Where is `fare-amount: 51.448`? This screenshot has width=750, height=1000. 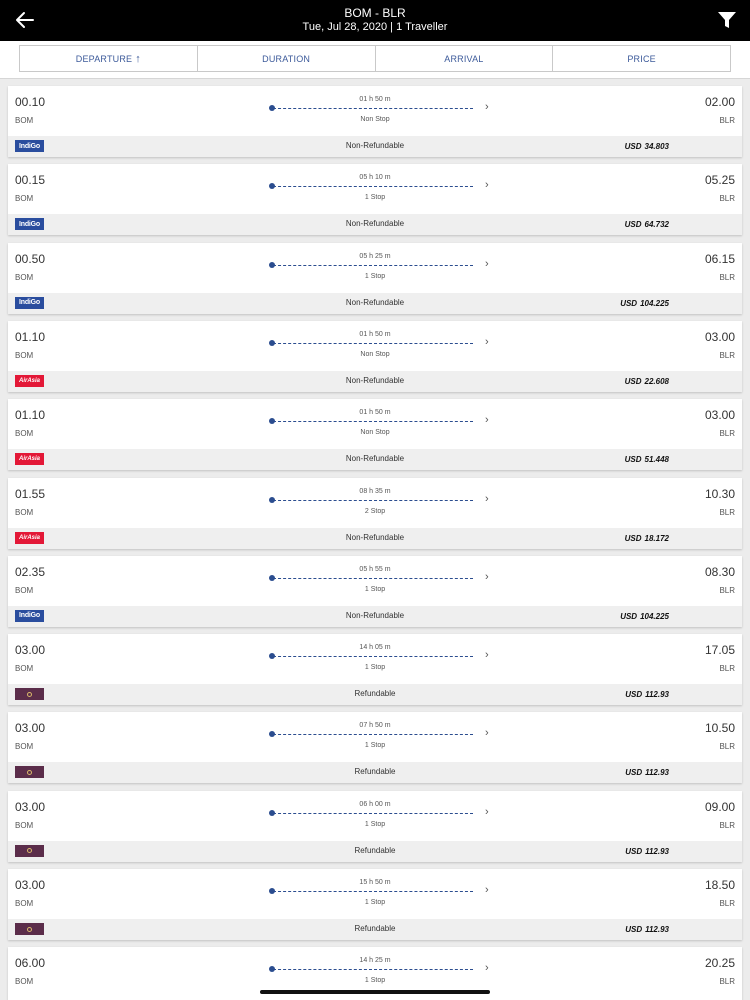 fare-amount: 51.448 is located at coordinates (656, 460).